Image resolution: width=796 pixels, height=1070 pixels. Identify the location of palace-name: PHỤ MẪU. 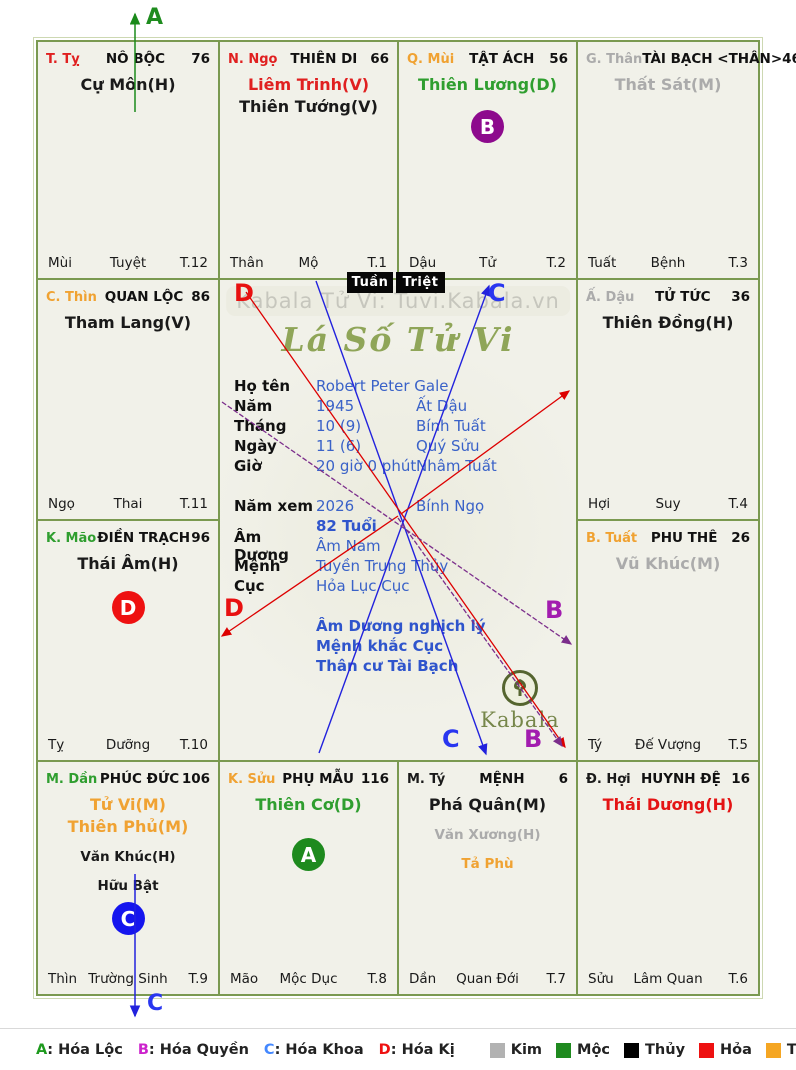
(318, 779).